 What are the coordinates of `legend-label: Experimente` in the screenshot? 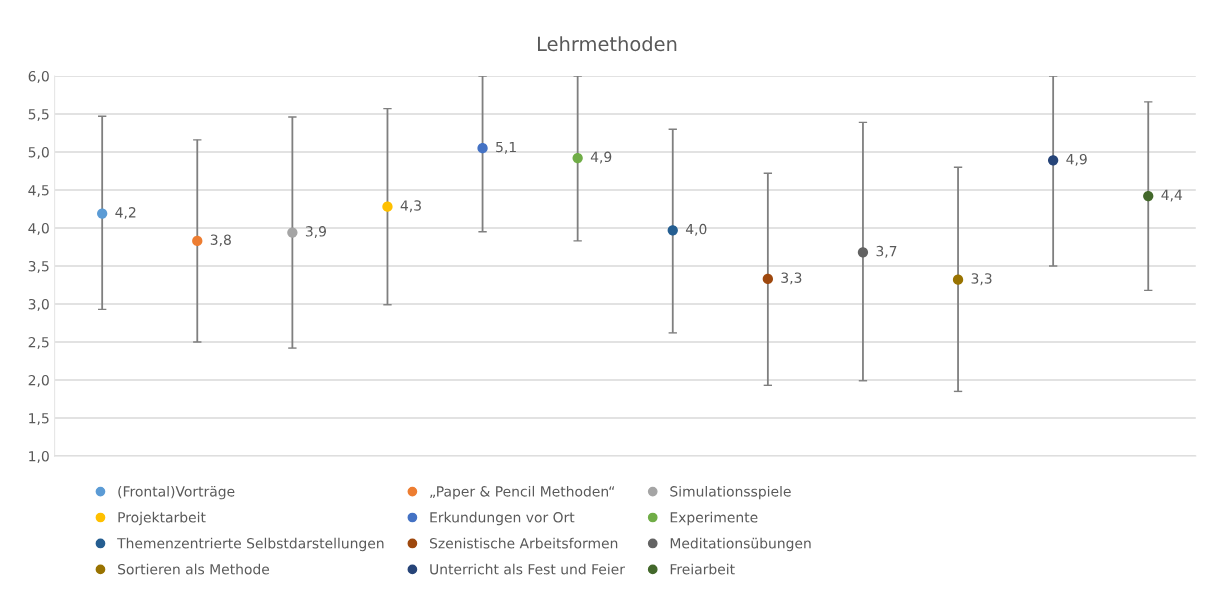 It's located at (714, 518).